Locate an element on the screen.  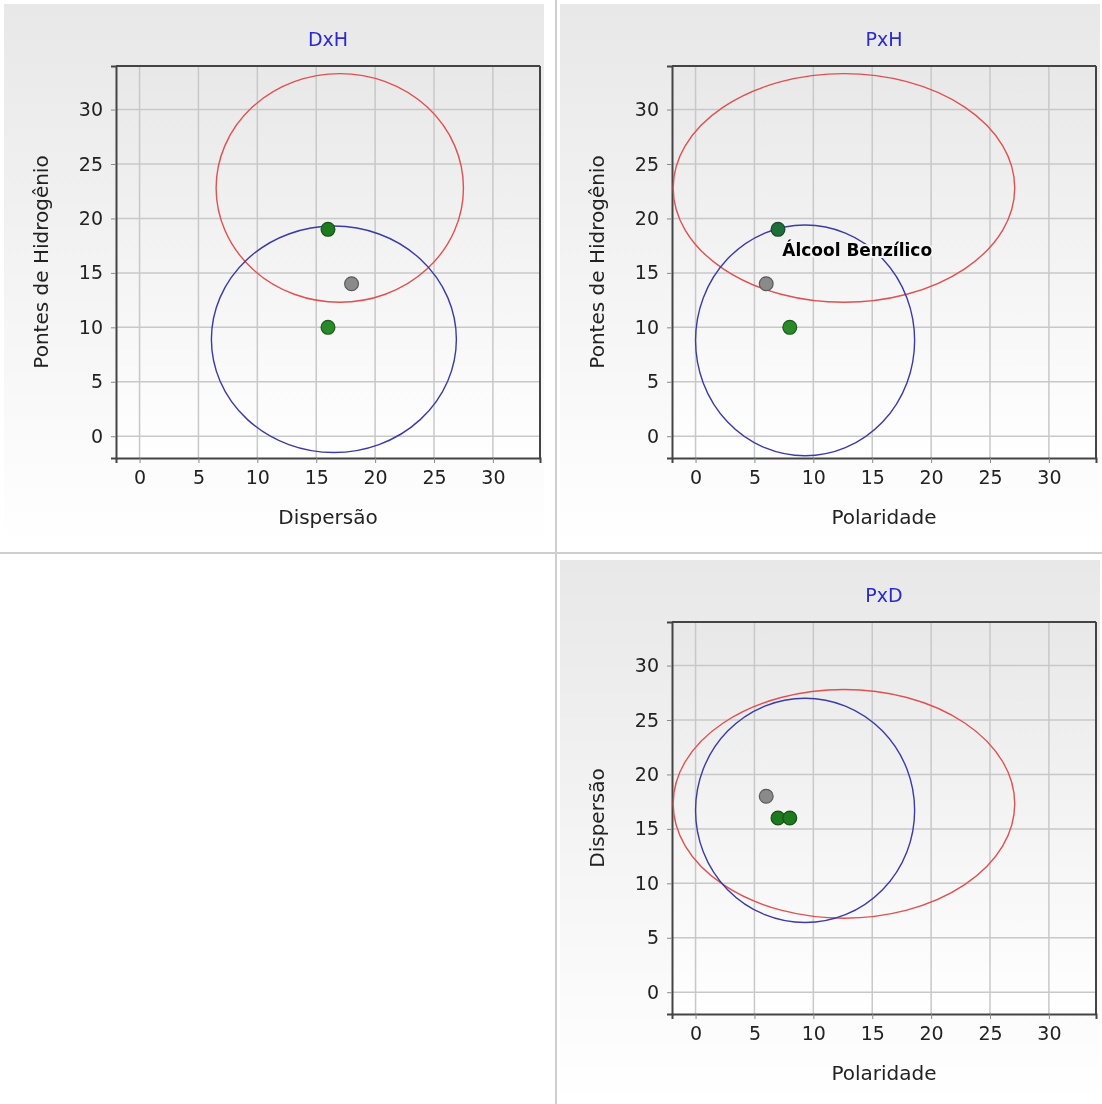
y-axis-title: Dispersão is located at coordinates (597, 818).